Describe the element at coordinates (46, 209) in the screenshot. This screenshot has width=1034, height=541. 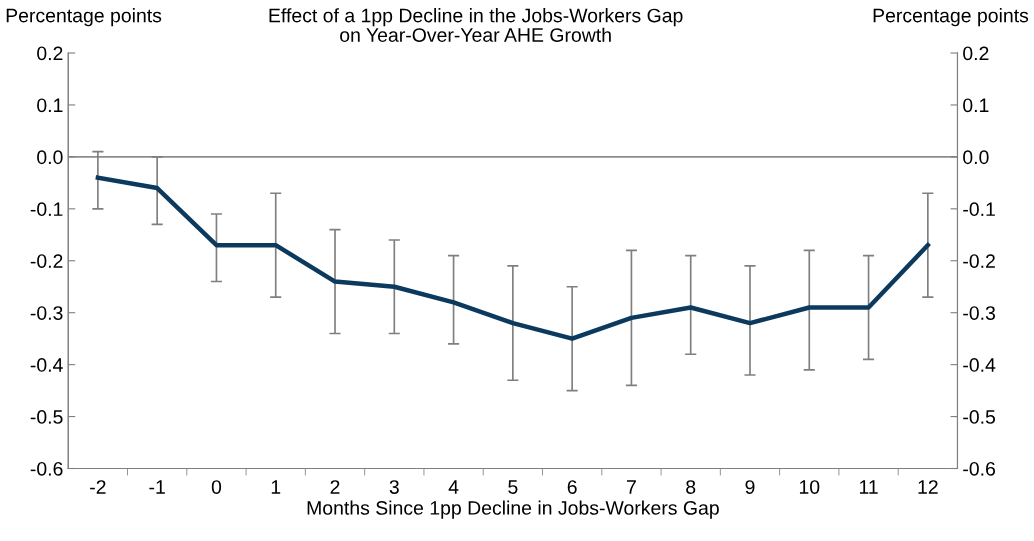
I see `y-tick-label: -0.1` at that location.